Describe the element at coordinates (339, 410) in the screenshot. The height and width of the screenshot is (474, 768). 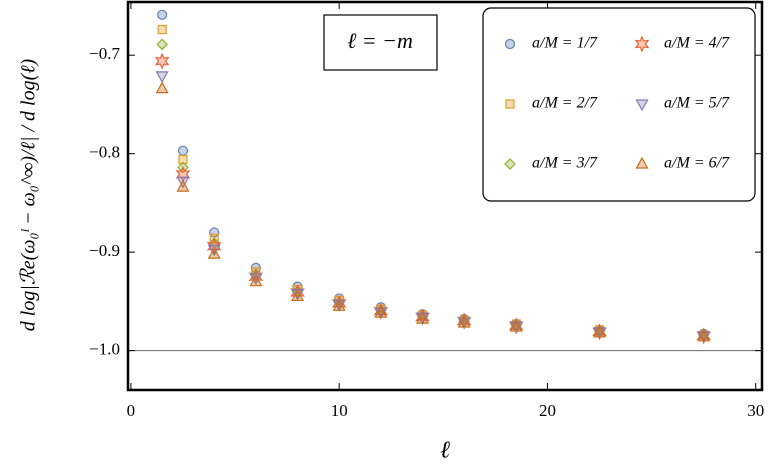
I see `x-tick-label: 10` at that location.